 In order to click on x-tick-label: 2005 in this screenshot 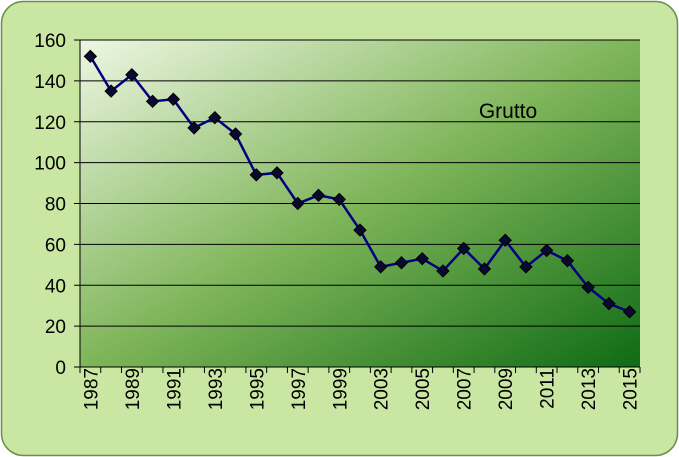, I will do `click(423, 389)`.